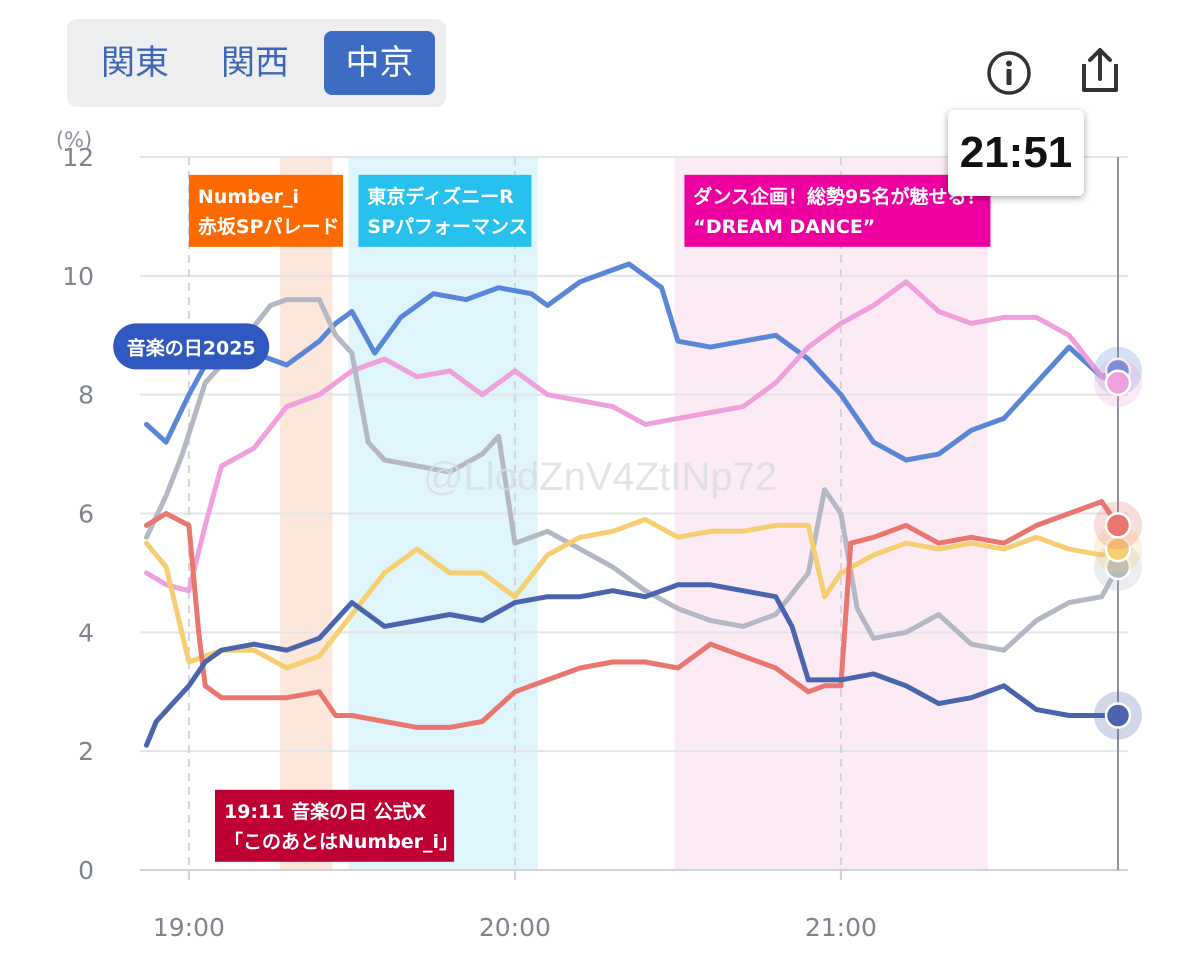 The image size is (1200, 961). What do you see at coordinates (325, 811) in the screenshot?
I see `annotation-text: 19:11 音楽の日 公式X` at bounding box center [325, 811].